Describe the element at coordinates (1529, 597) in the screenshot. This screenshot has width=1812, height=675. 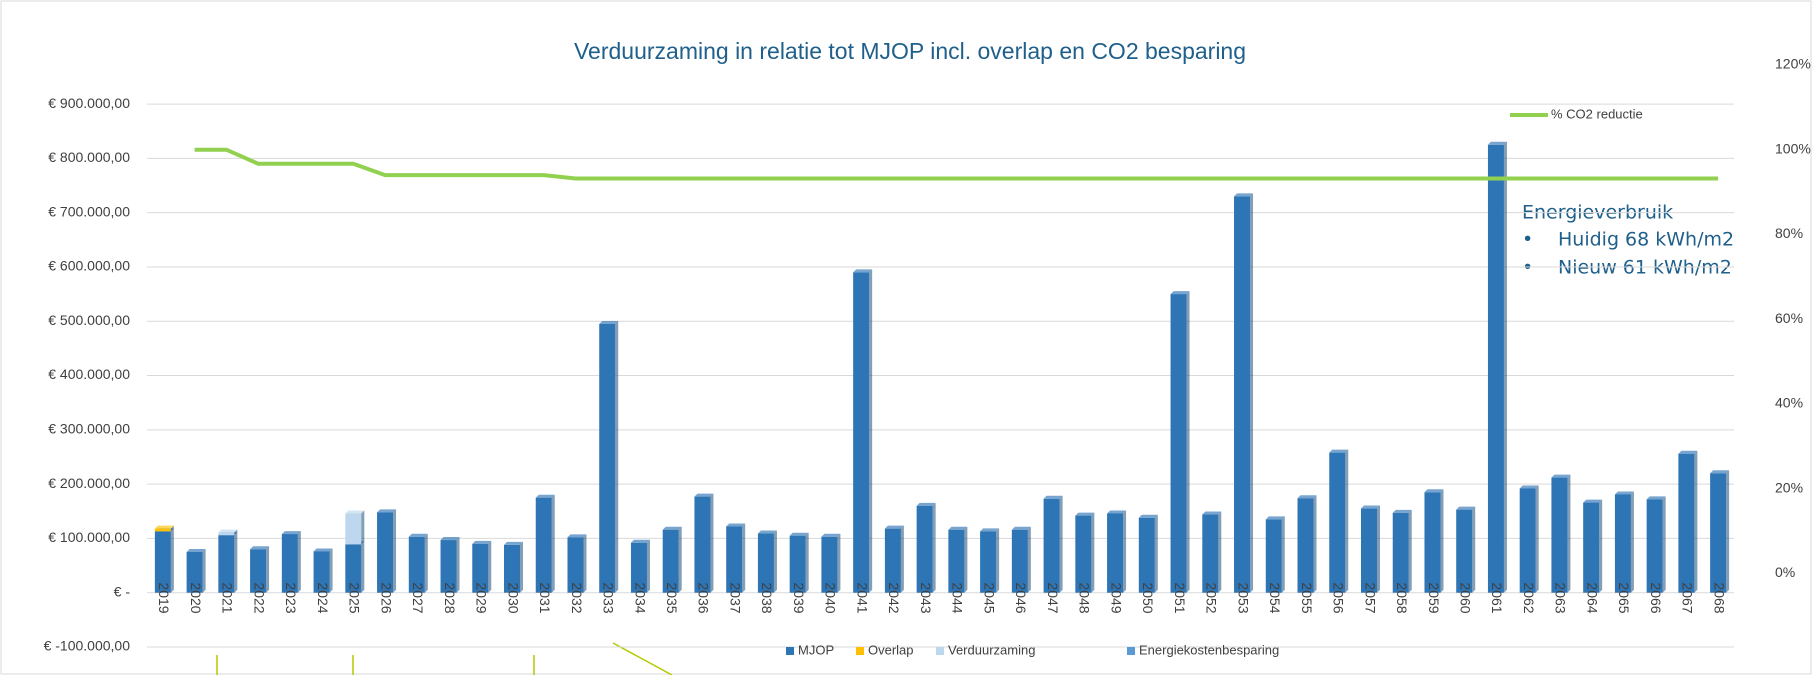
I see `x-tick-label: 2062` at that location.